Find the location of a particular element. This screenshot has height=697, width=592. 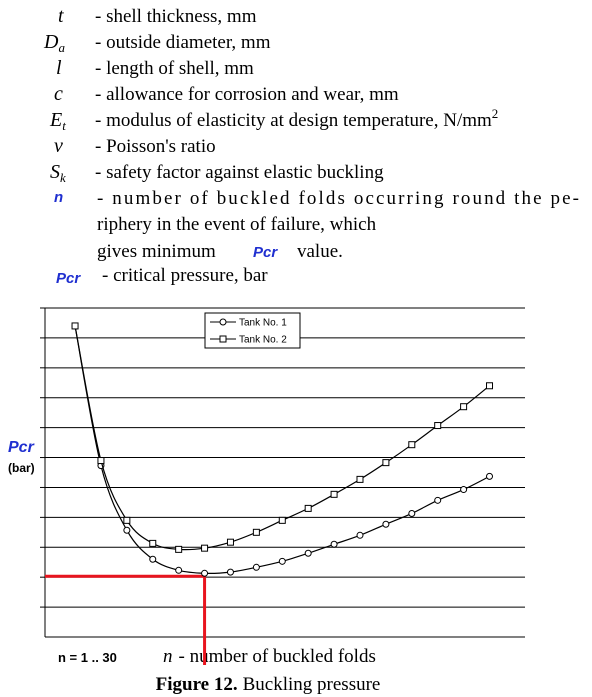

subscript: a is located at coordinates (61, 47).